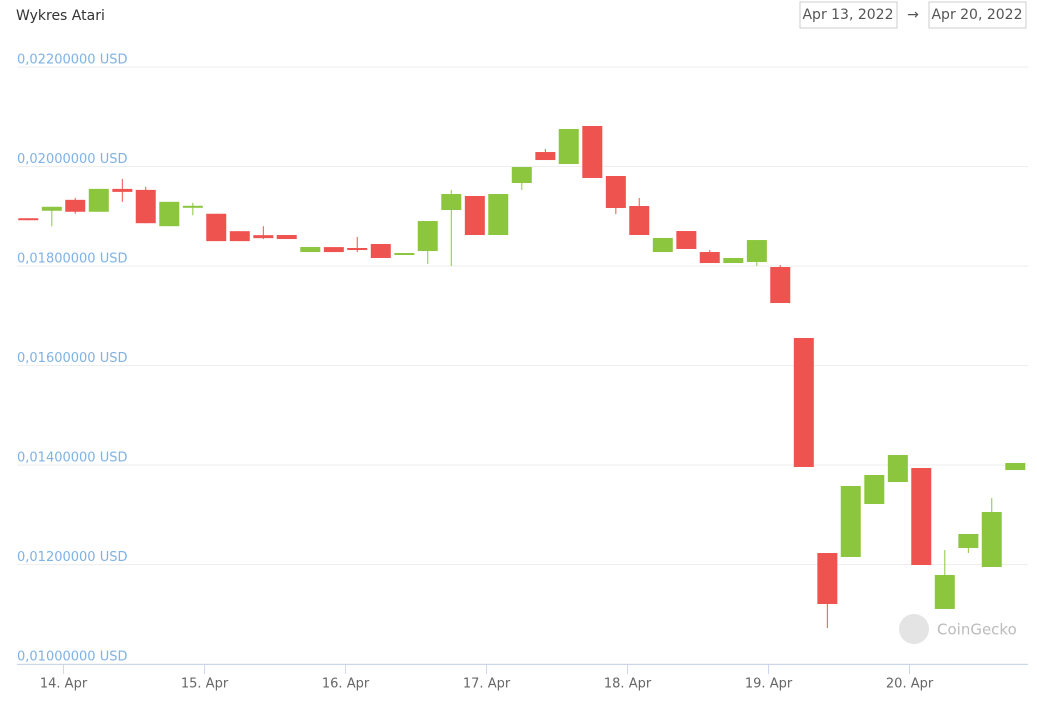  Describe the element at coordinates (977, 630) in the screenshot. I see `watermark: CoinGecko` at that location.